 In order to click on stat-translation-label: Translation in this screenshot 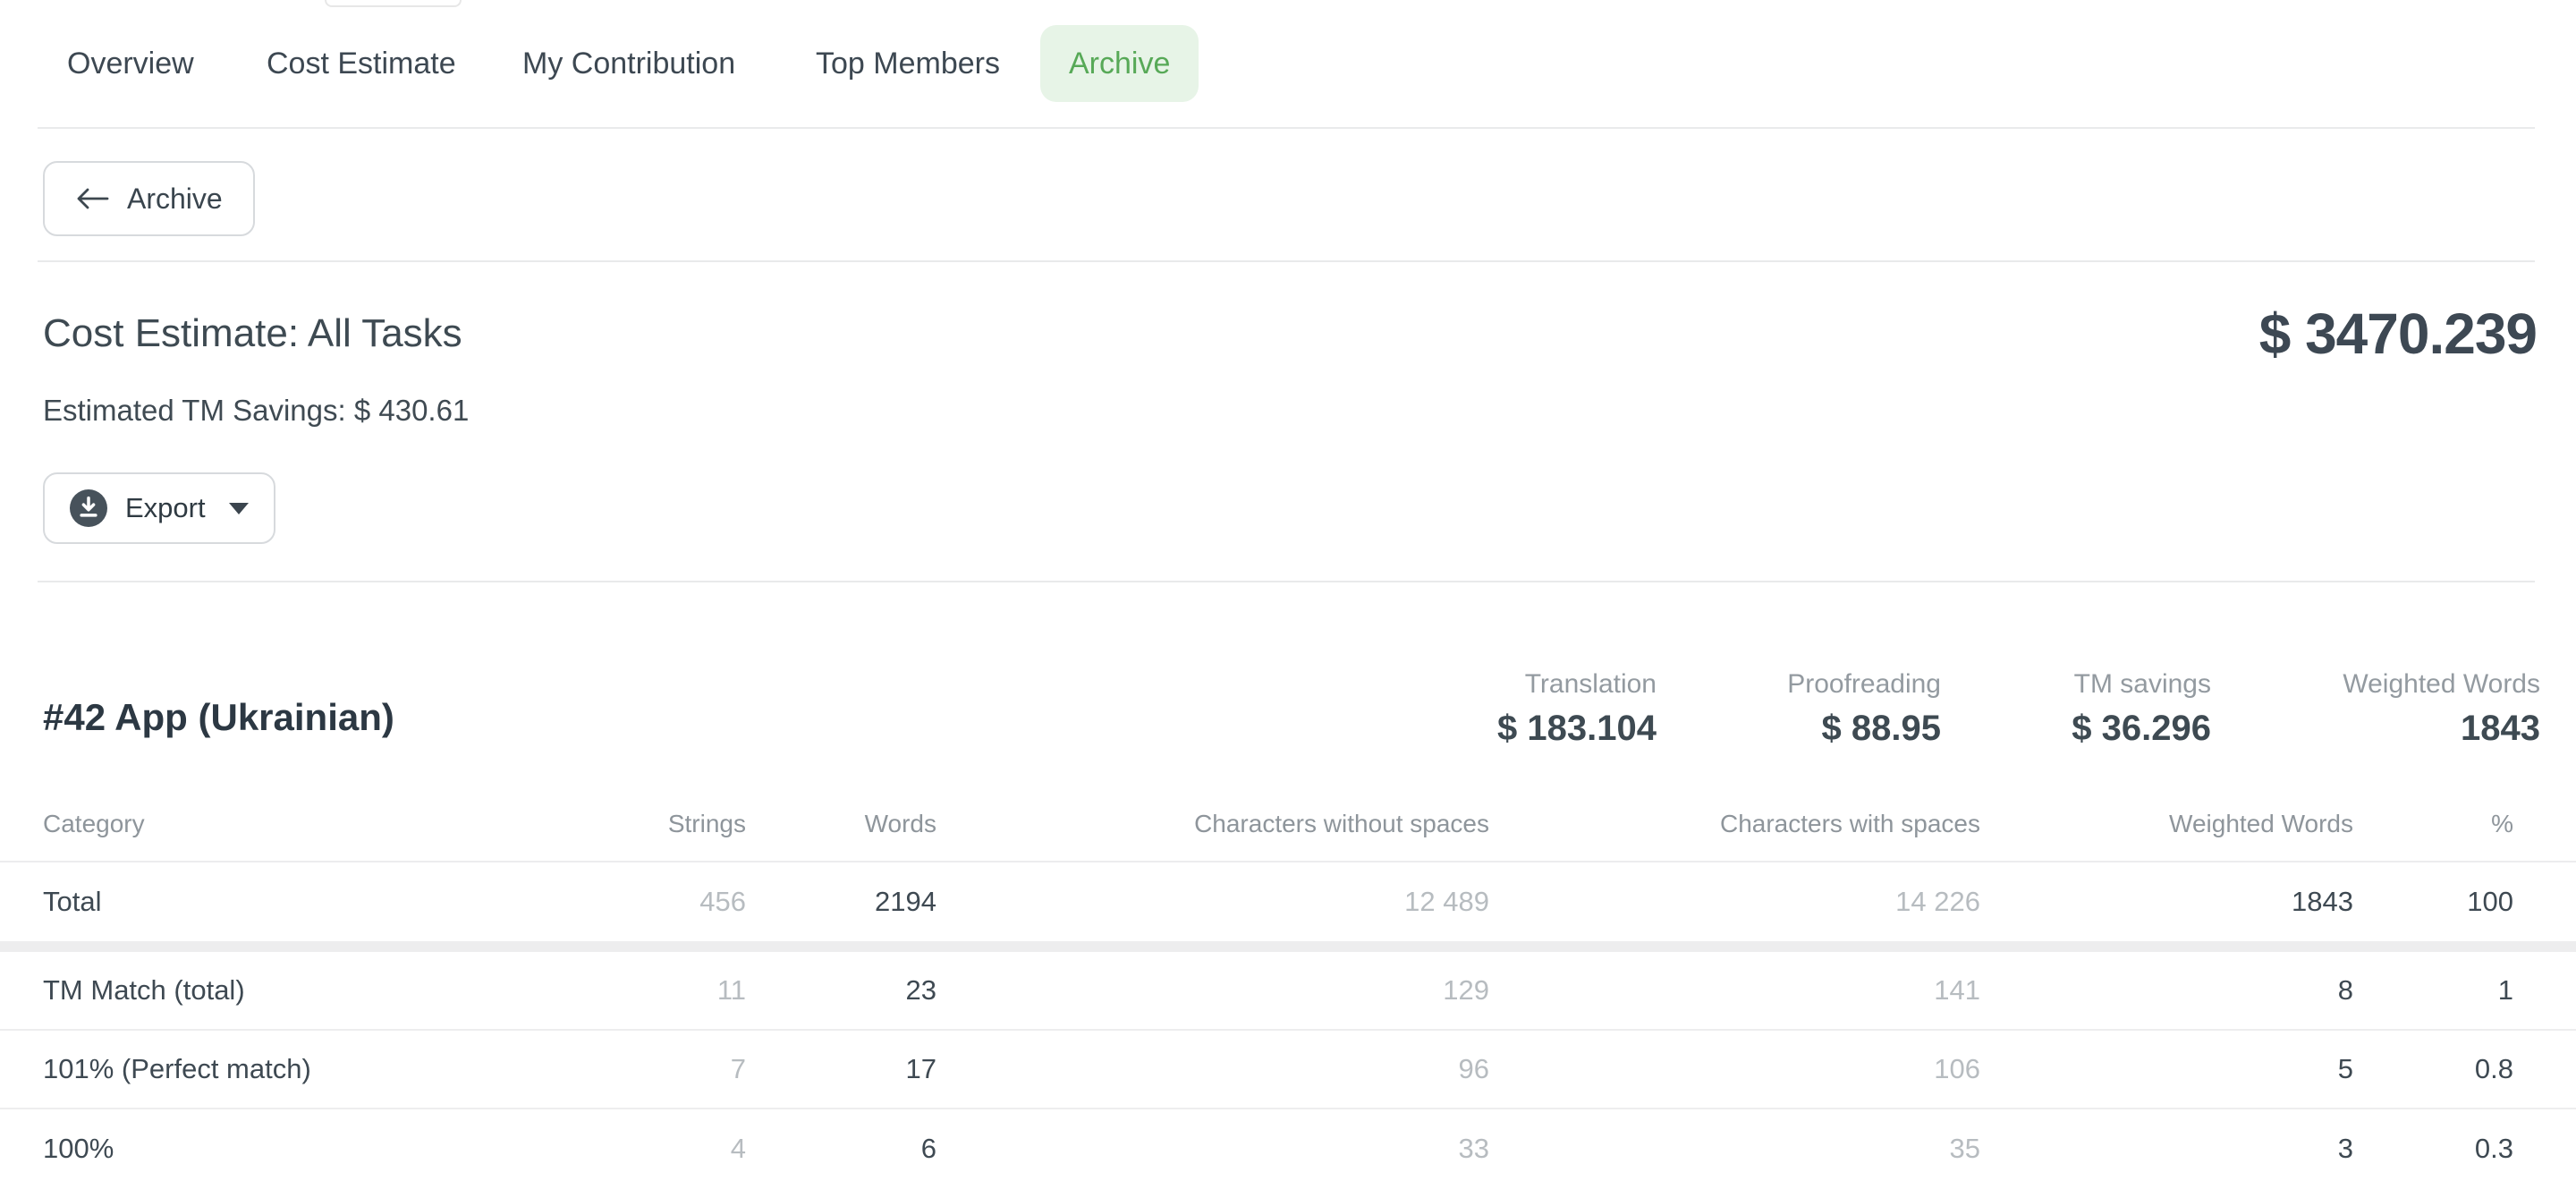, I will do `click(1590, 684)`.